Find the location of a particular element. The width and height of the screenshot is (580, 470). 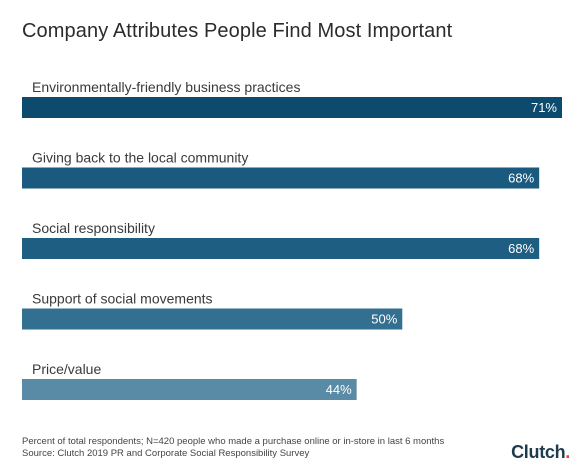

bar-value-label: 50% is located at coordinates (384, 319).